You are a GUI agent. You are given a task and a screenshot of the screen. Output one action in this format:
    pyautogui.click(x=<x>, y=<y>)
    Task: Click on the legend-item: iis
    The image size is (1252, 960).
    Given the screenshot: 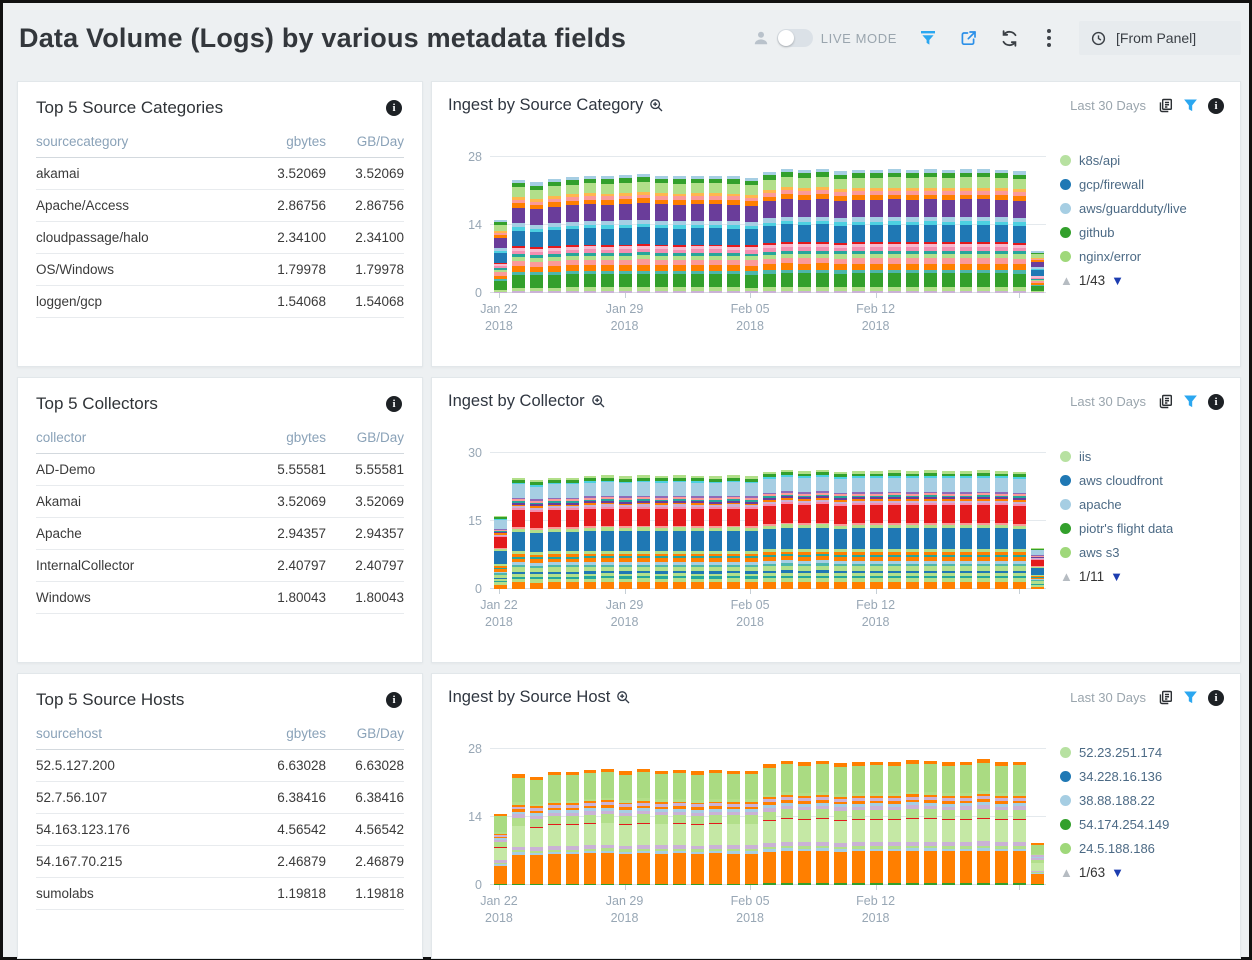 What is the action you would take?
    pyautogui.click(x=1144, y=456)
    